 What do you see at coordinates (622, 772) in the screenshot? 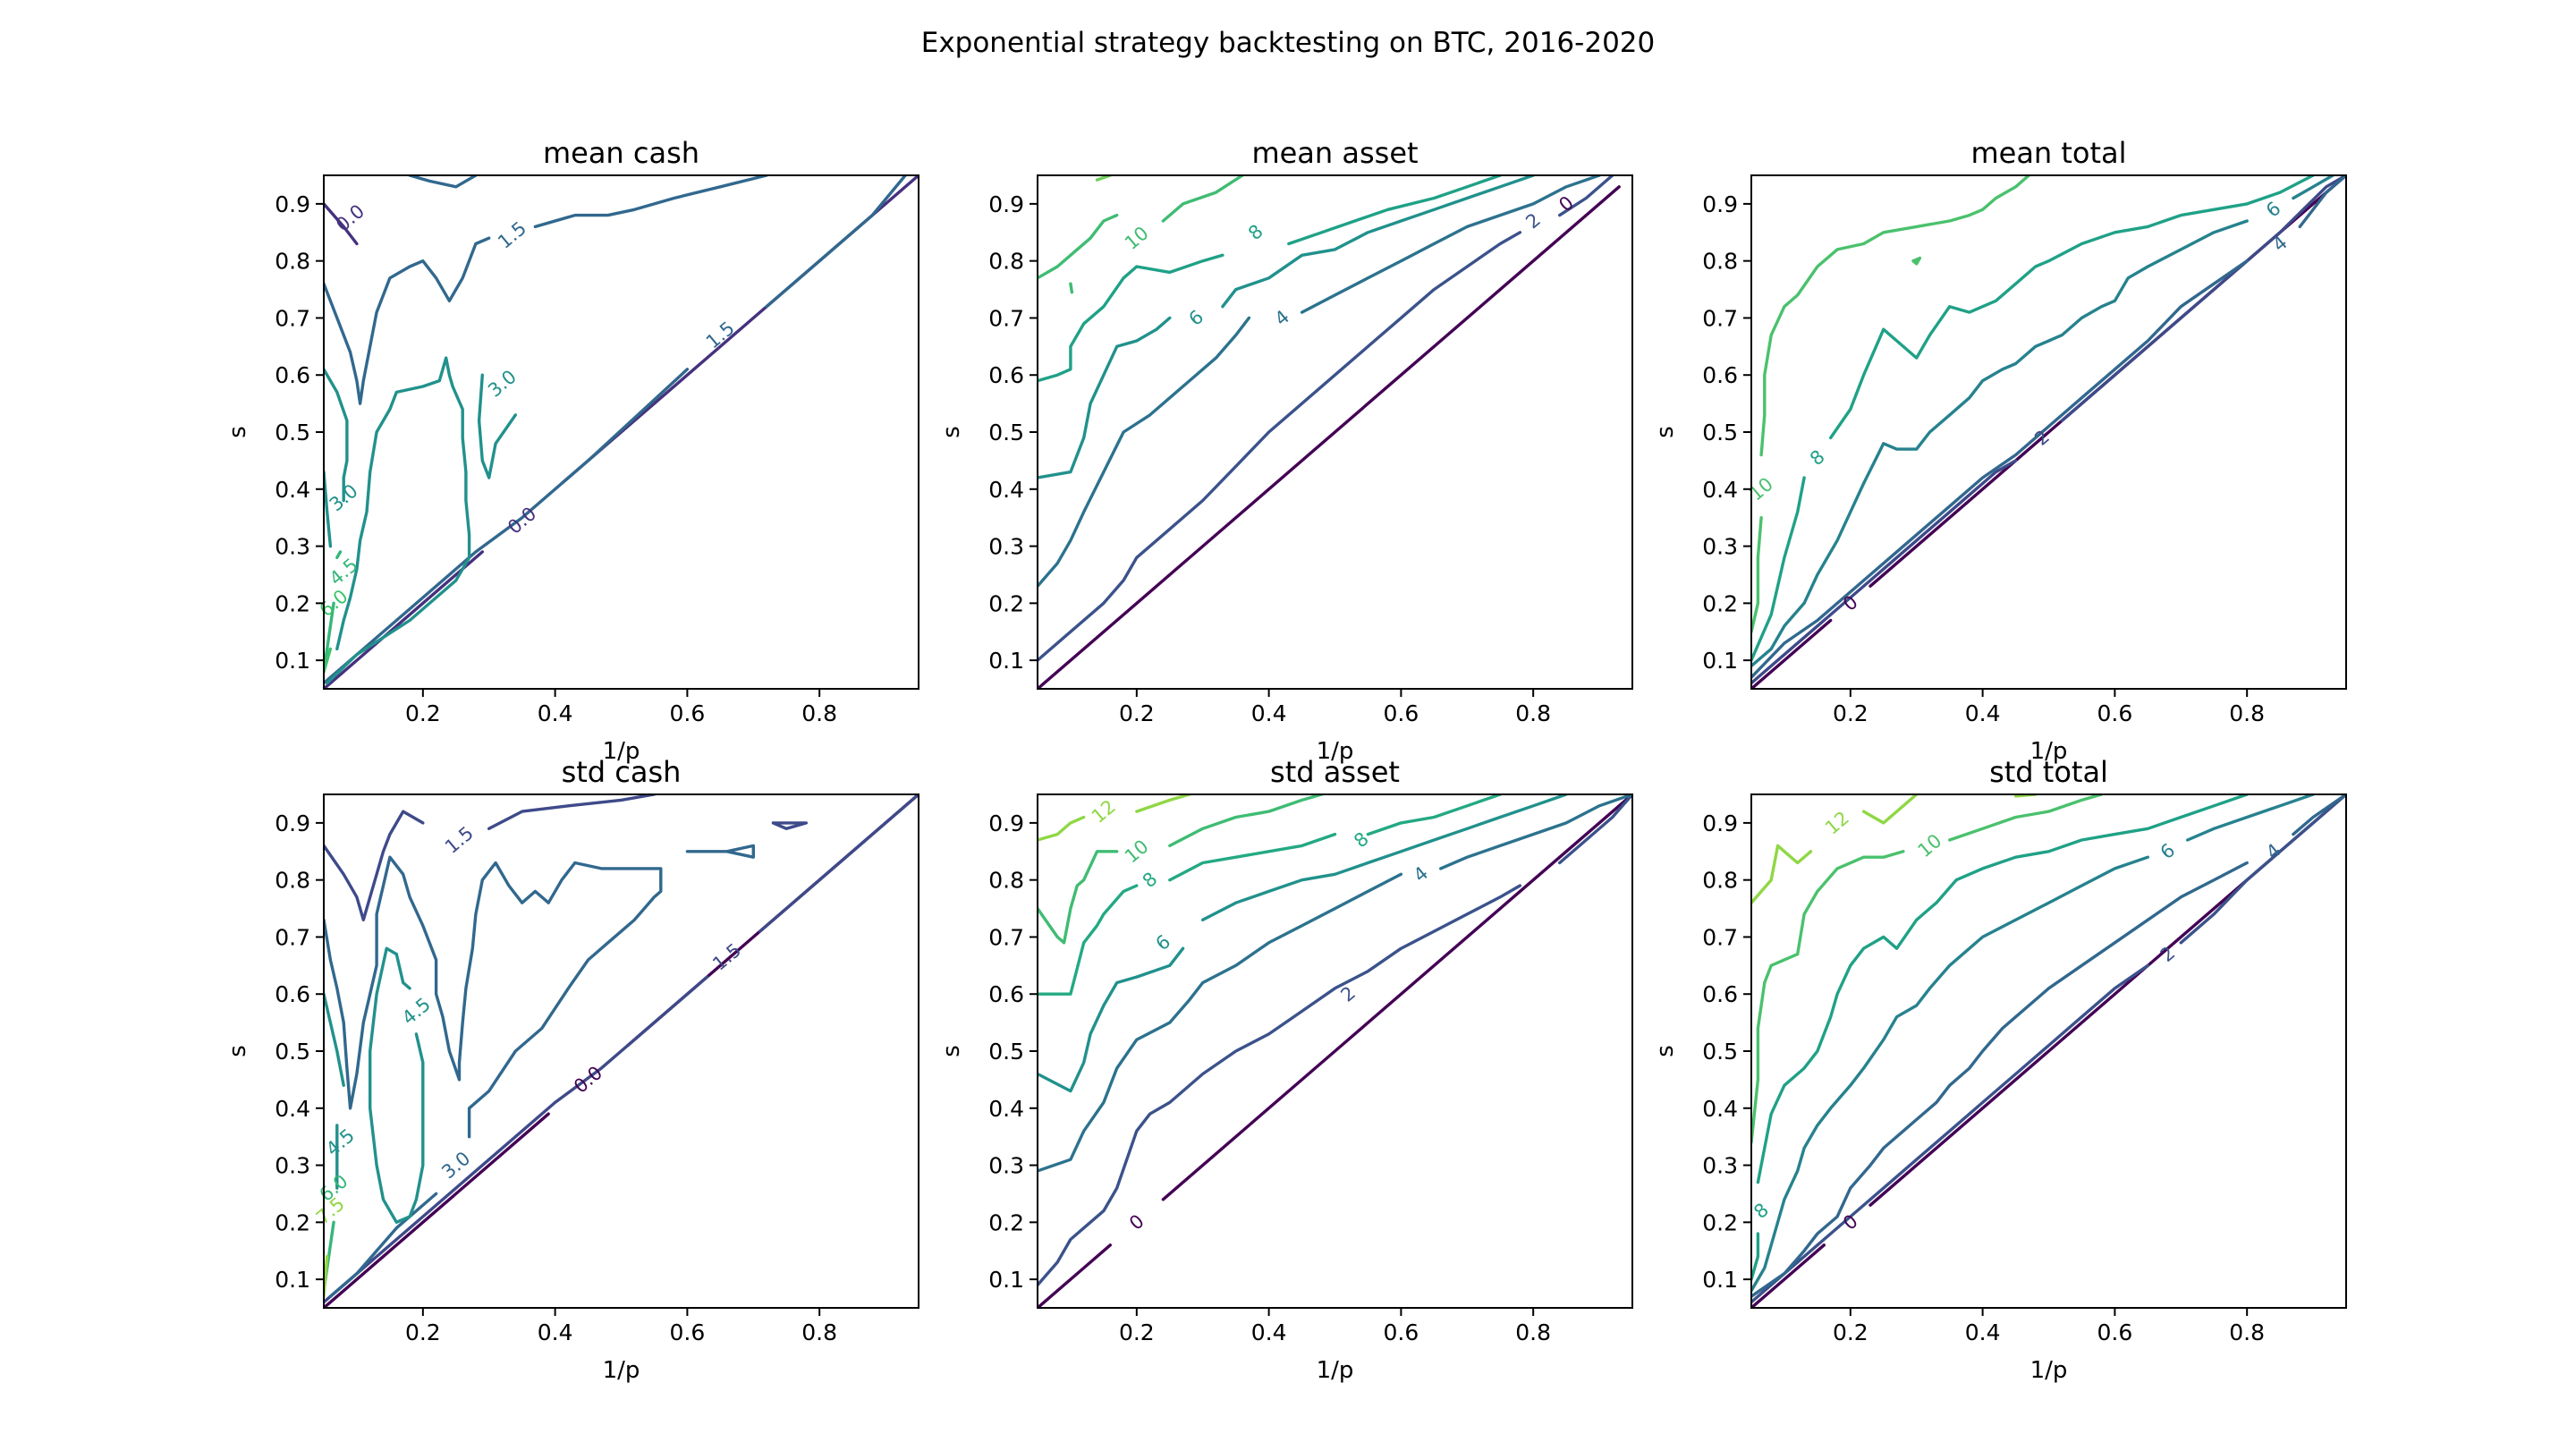
I see `panel-title: std cash` at bounding box center [622, 772].